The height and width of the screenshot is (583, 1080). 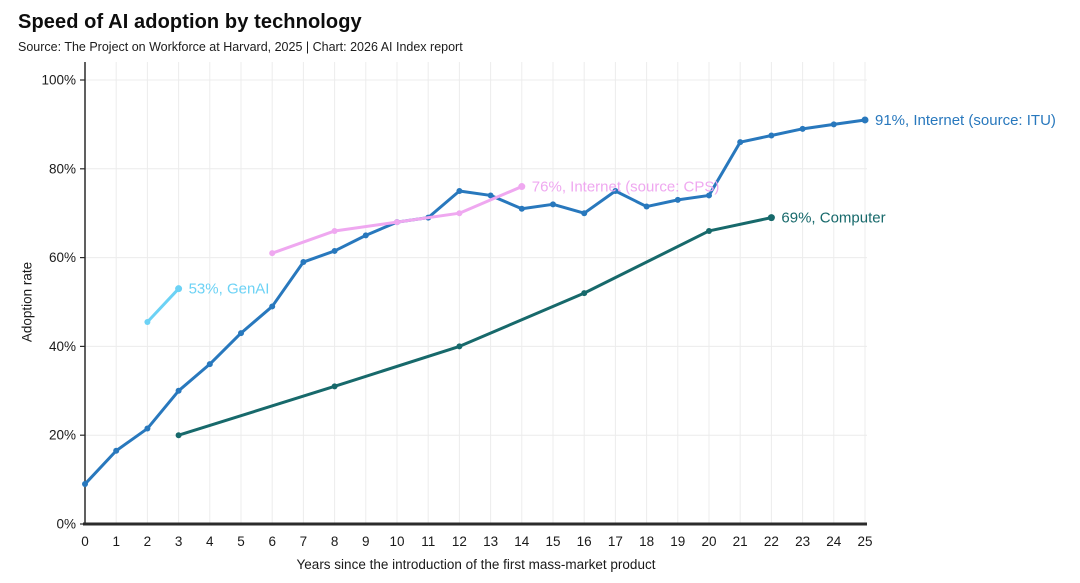 What do you see at coordinates (27, 302) in the screenshot?
I see `y-axis-title: Adoption rate` at bounding box center [27, 302].